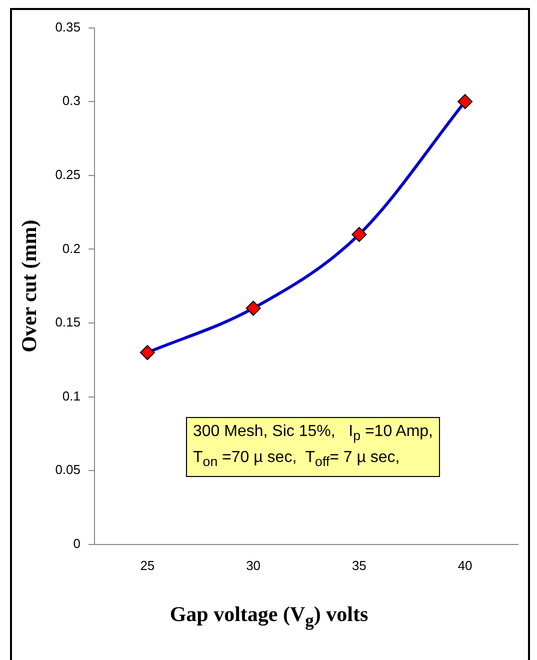 This screenshot has width=537, height=660. I want to click on annotation: T$_{on}$ =70 µ sec, T$_{off}$= 7 µ sec,, so click(296, 459).